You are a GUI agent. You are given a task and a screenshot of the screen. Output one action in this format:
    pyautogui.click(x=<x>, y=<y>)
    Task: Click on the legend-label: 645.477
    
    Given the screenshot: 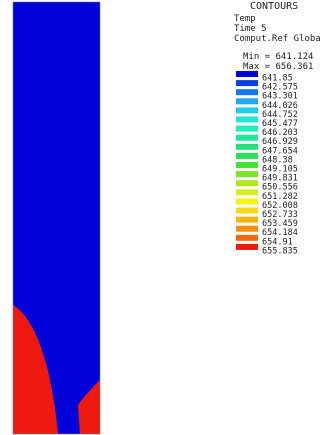 What is the action you would take?
    pyautogui.click(x=280, y=124)
    